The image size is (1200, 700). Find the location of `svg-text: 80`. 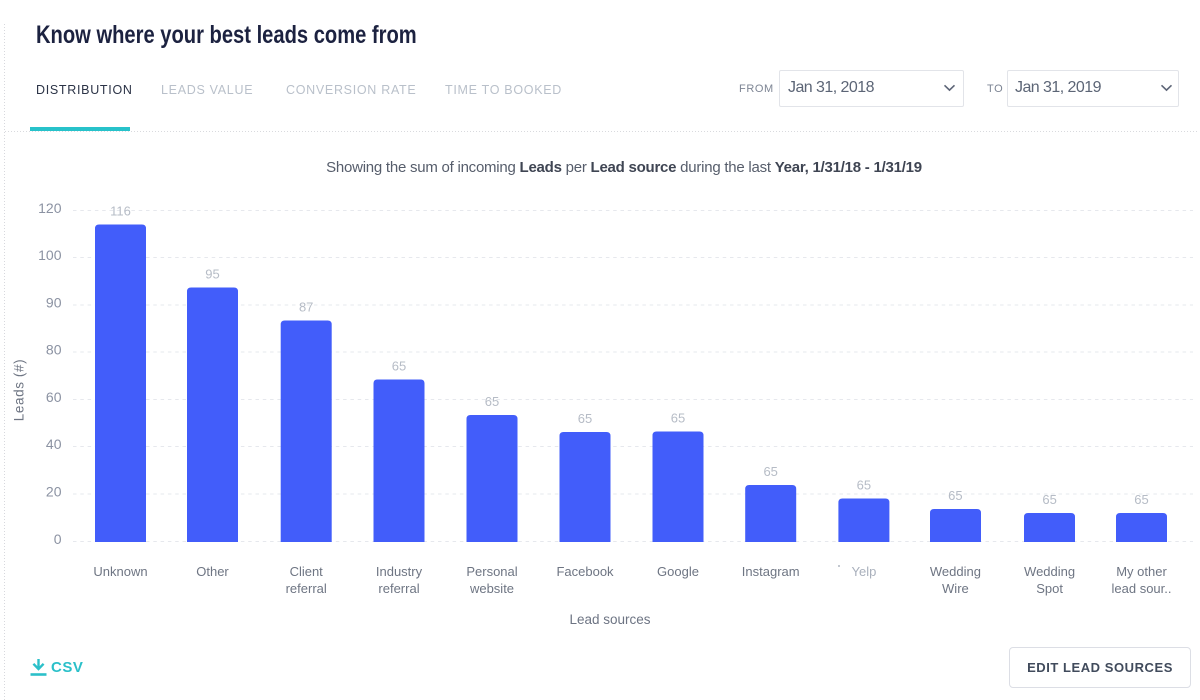

svg-text: 80 is located at coordinates (54, 349).